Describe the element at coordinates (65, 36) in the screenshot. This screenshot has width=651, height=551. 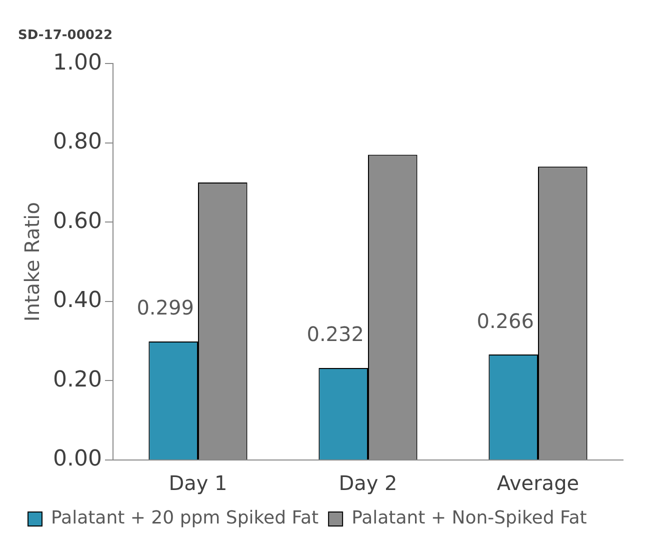
I see `chart-title: SD-17-00022` at that location.